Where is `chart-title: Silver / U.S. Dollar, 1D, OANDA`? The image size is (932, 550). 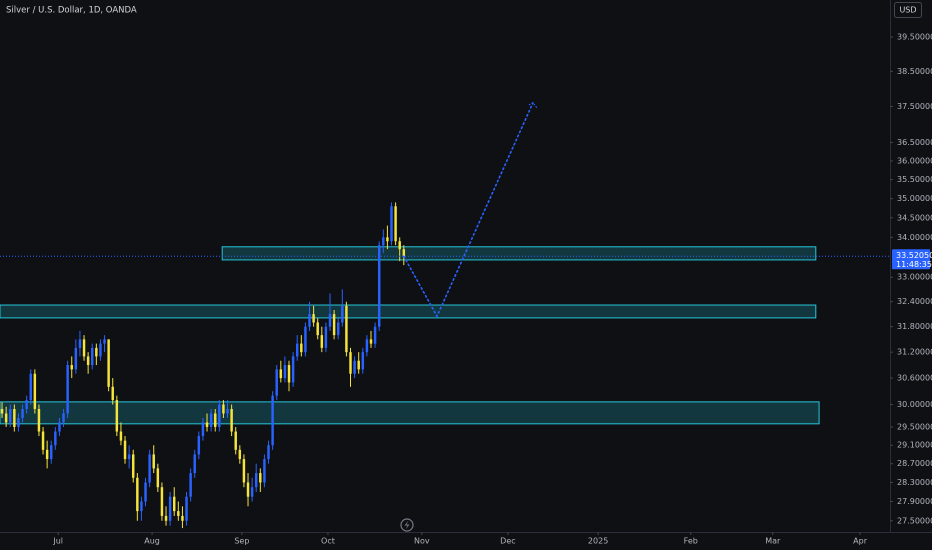 chart-title: Silver / U.S. Dollar, 1D, OANDA is located at coordinates (71, 11).